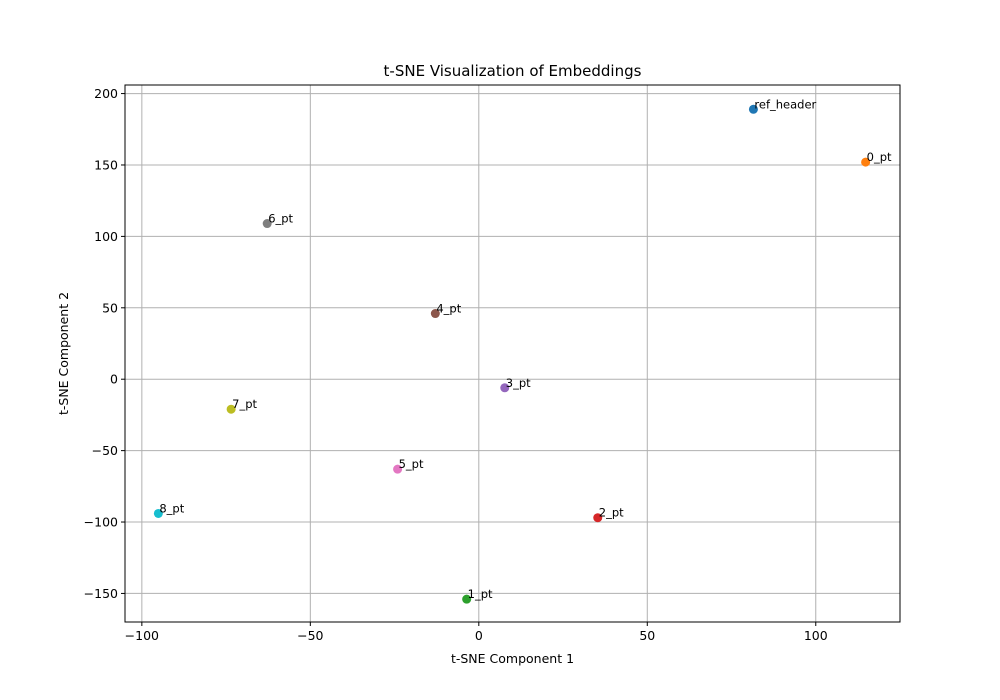 This screenshot has width=1000, height=700. What do you see at coordinates (480, 594) in the screenshot?
I see `data-point-label: 1_pt` at bounding box center [480, 594].